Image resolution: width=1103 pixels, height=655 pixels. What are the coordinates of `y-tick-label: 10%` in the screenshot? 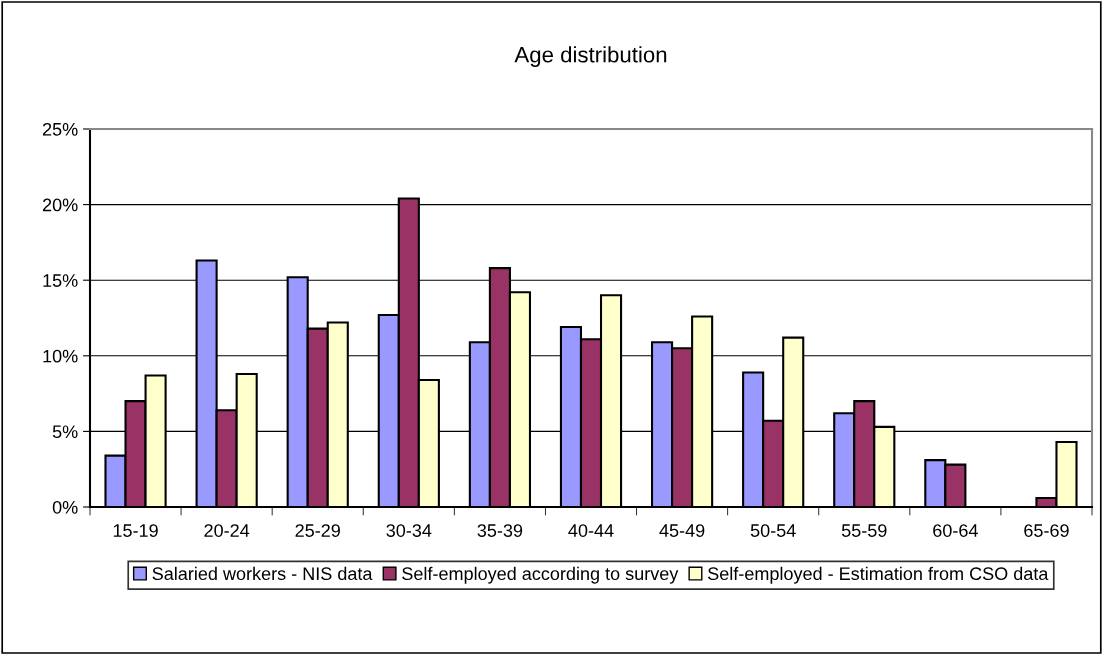 It's located at (60, 356).